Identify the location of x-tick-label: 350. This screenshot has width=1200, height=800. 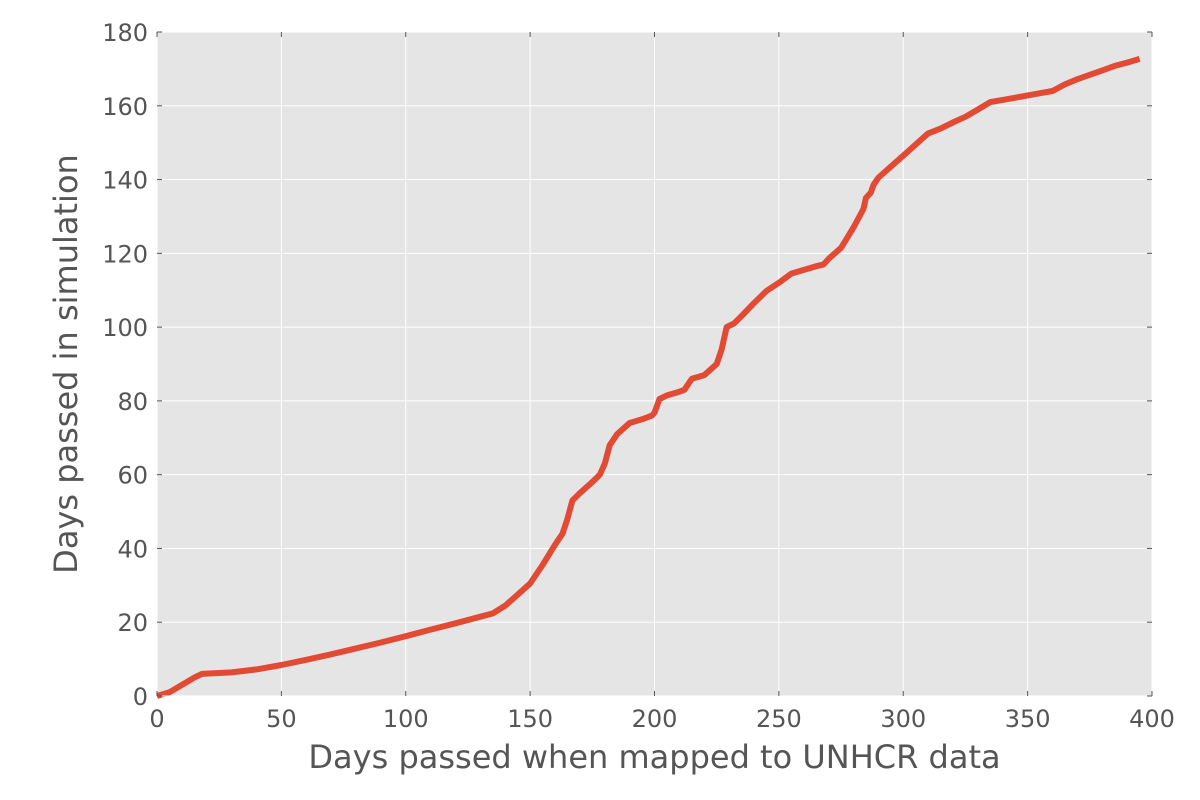
(1028, 719).